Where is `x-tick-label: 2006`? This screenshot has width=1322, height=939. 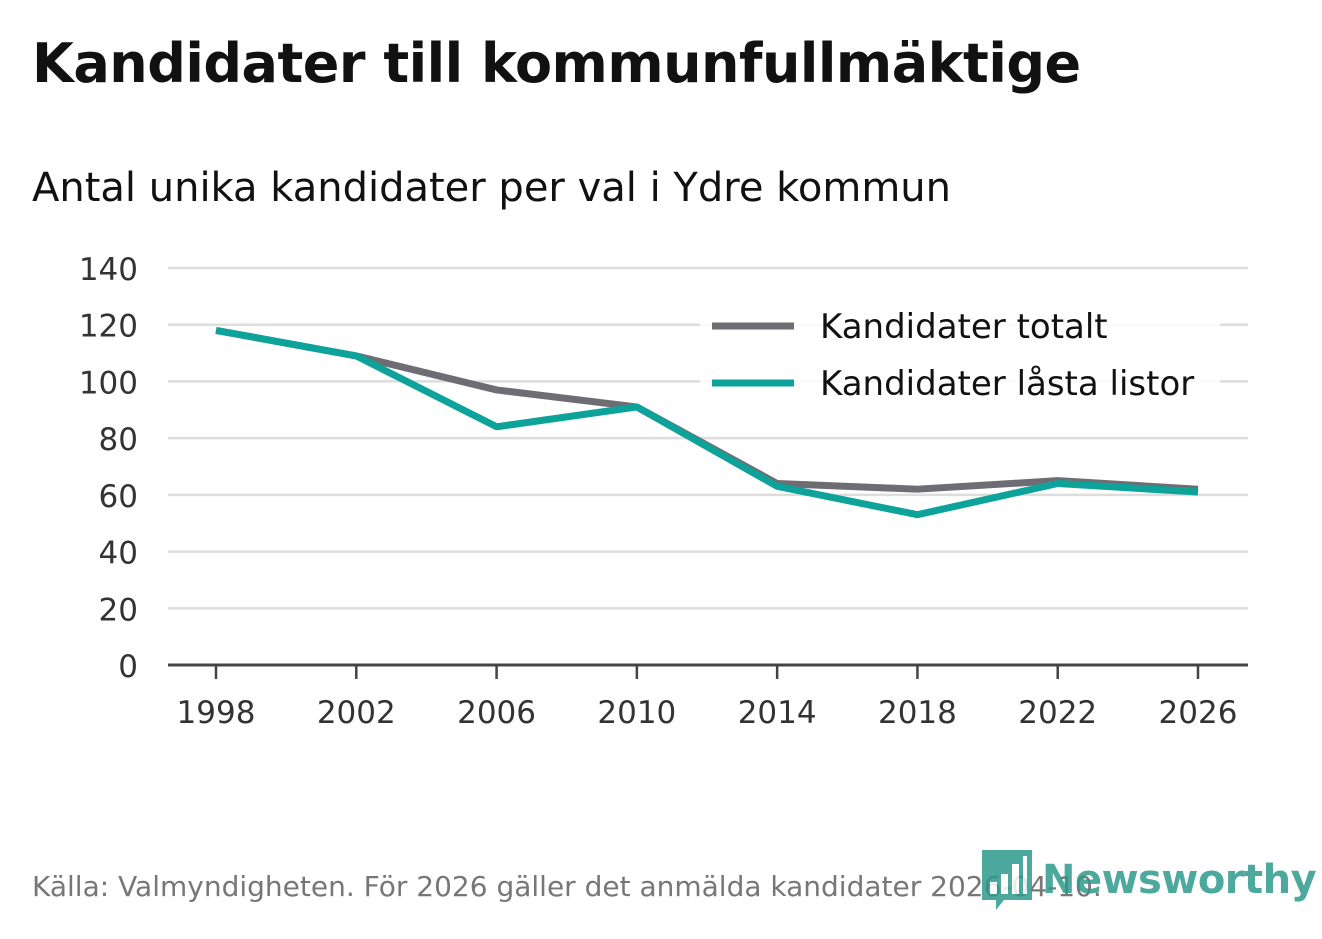 x-tick-label: 2006 is located at coordinates (496, 713).